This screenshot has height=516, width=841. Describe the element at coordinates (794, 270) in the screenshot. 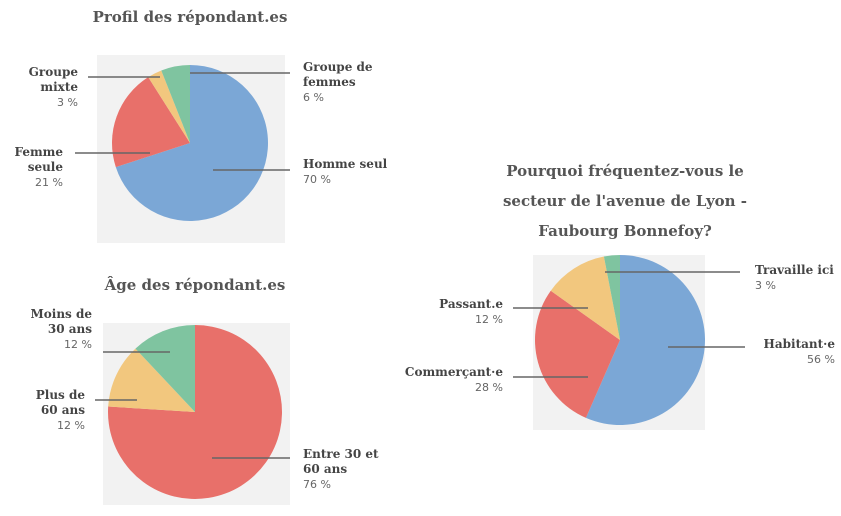

I see `category-label: Travaille ici` at that location.